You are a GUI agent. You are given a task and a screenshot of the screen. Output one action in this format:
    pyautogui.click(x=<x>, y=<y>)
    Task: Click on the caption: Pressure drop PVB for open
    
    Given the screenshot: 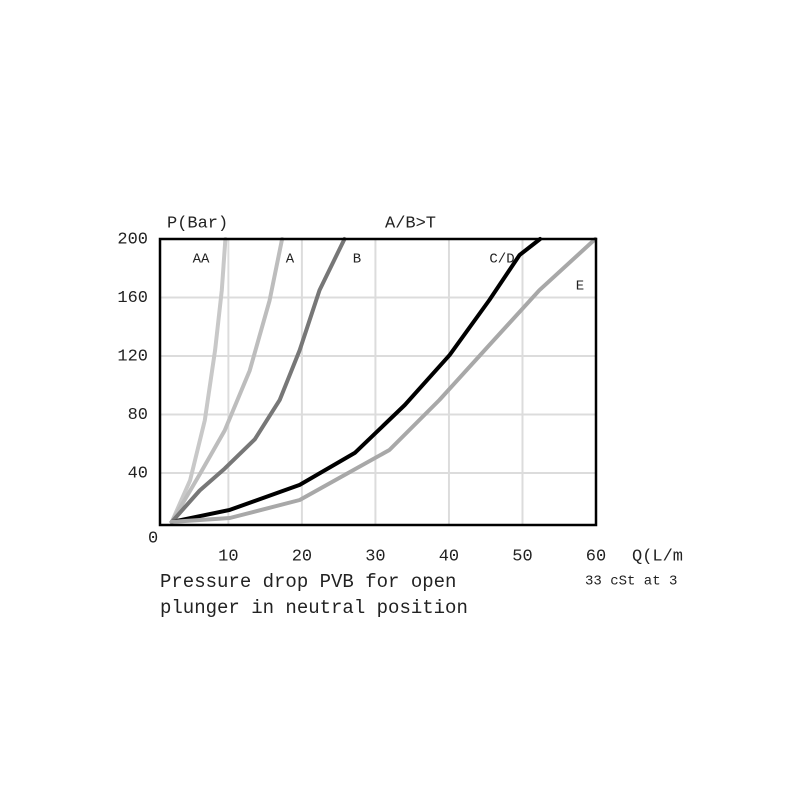 What is the action you would take?
    pyautogui.click(x=308, y=582)
    